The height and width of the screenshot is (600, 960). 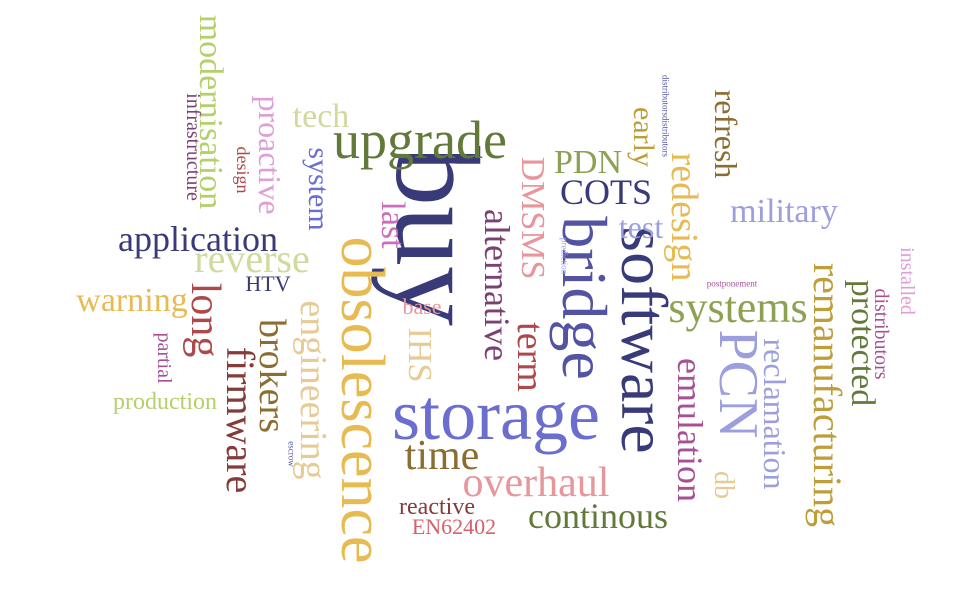 I want to click on word-partial: partial, so click(x=164, y=358).